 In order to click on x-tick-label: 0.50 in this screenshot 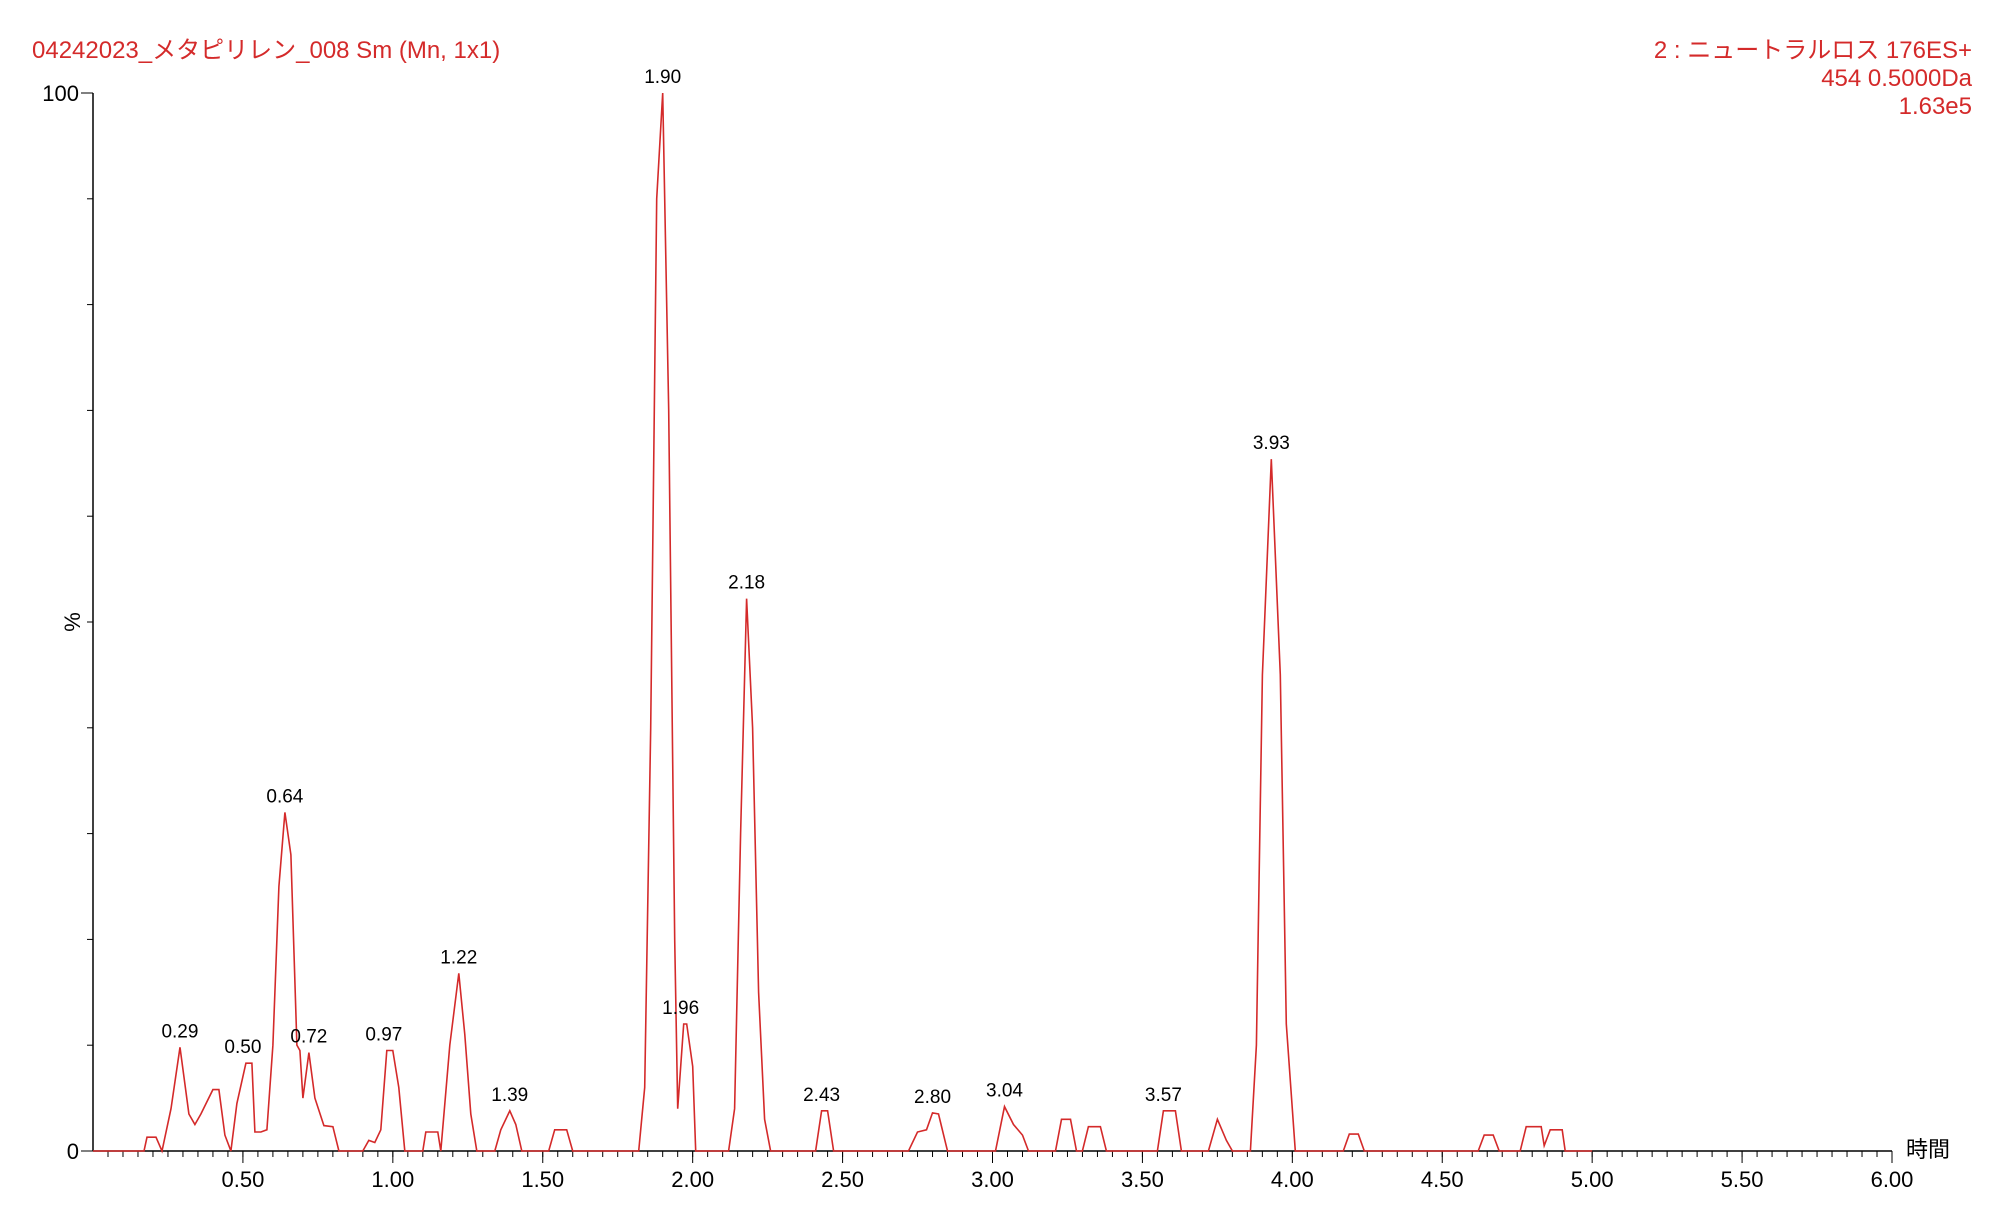, I will do `click(243, 1179)`.